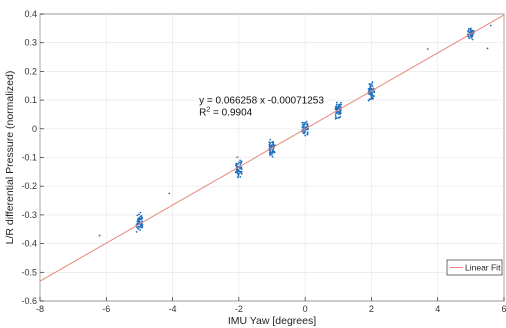  Describe the element at coordinates (437, 309) in the screenshot. I see `x-tick-label: 4` at that location.